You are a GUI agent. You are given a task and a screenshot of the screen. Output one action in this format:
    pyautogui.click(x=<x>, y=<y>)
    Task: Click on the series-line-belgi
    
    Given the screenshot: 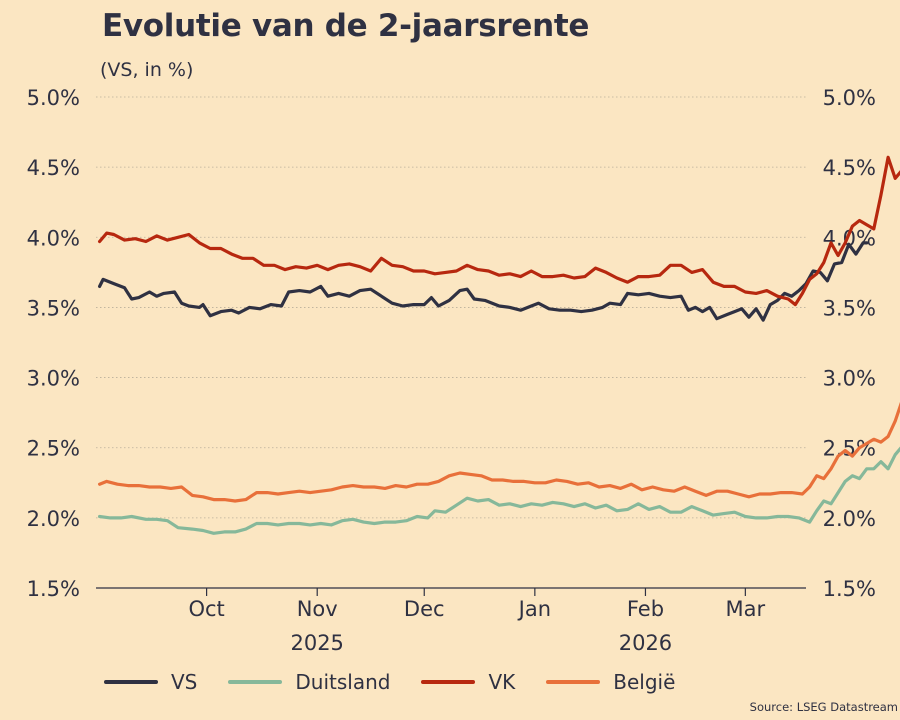 What is the action you would take?
    pyautogui.click(x=499, y=452)
    